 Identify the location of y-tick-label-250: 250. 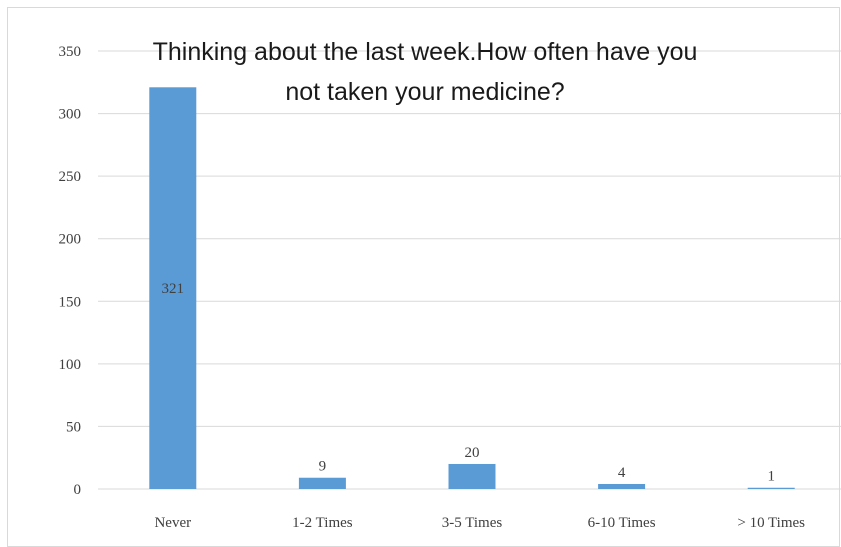
(70, 177).